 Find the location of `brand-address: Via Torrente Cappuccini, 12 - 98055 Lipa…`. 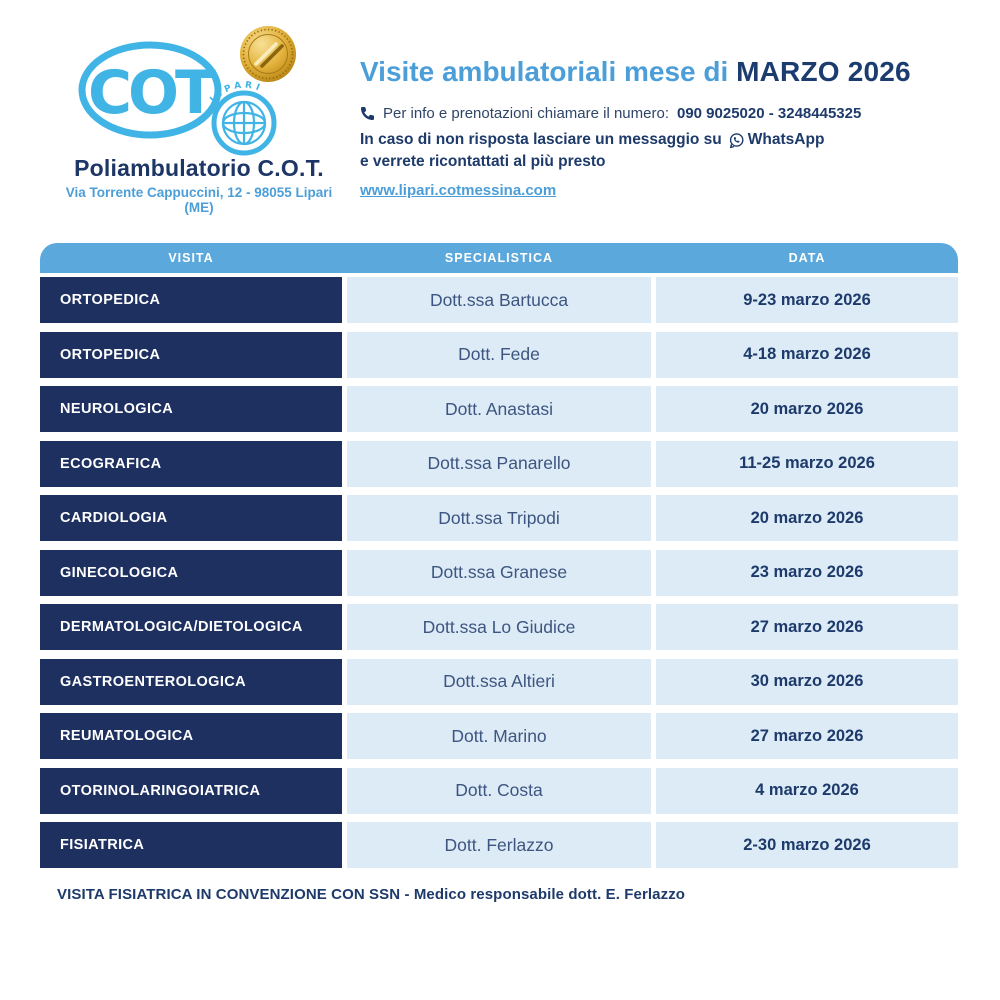

brand-address: Via Torrente Cappuccini, 12 - 98055 Lipa… is located at coordinates (199, 200).